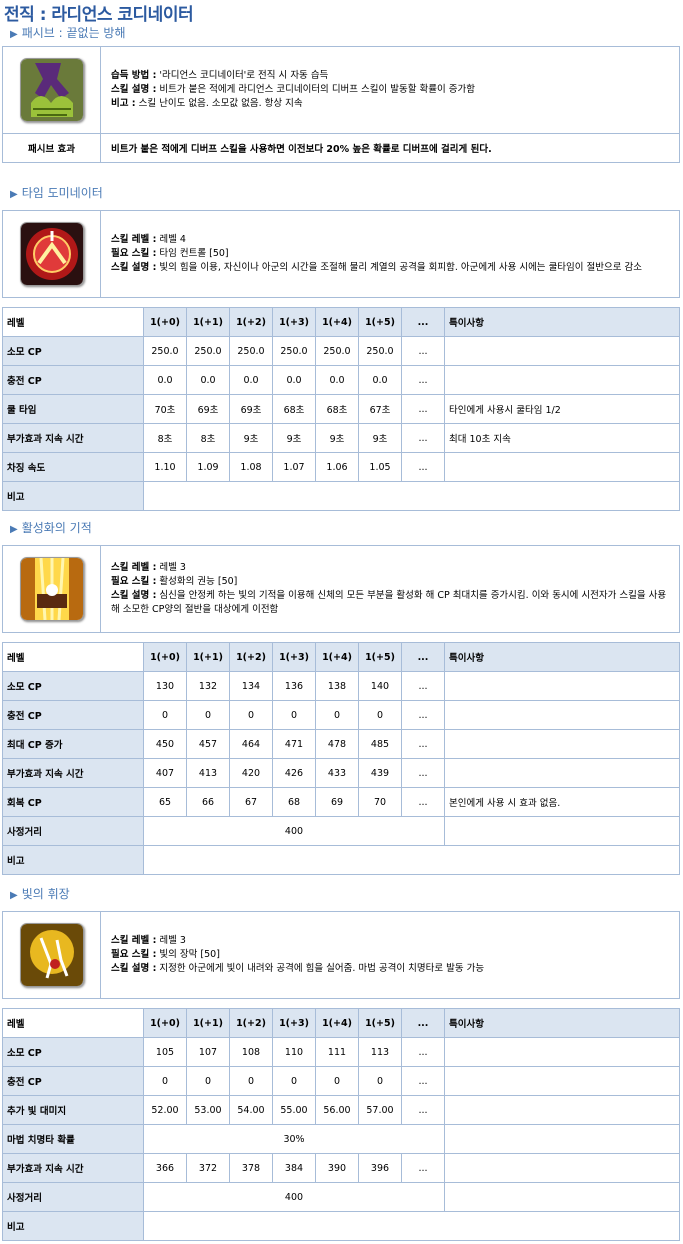 The image size is (683, 1244). I want to click on table-cell: 134, so click(251, 686).